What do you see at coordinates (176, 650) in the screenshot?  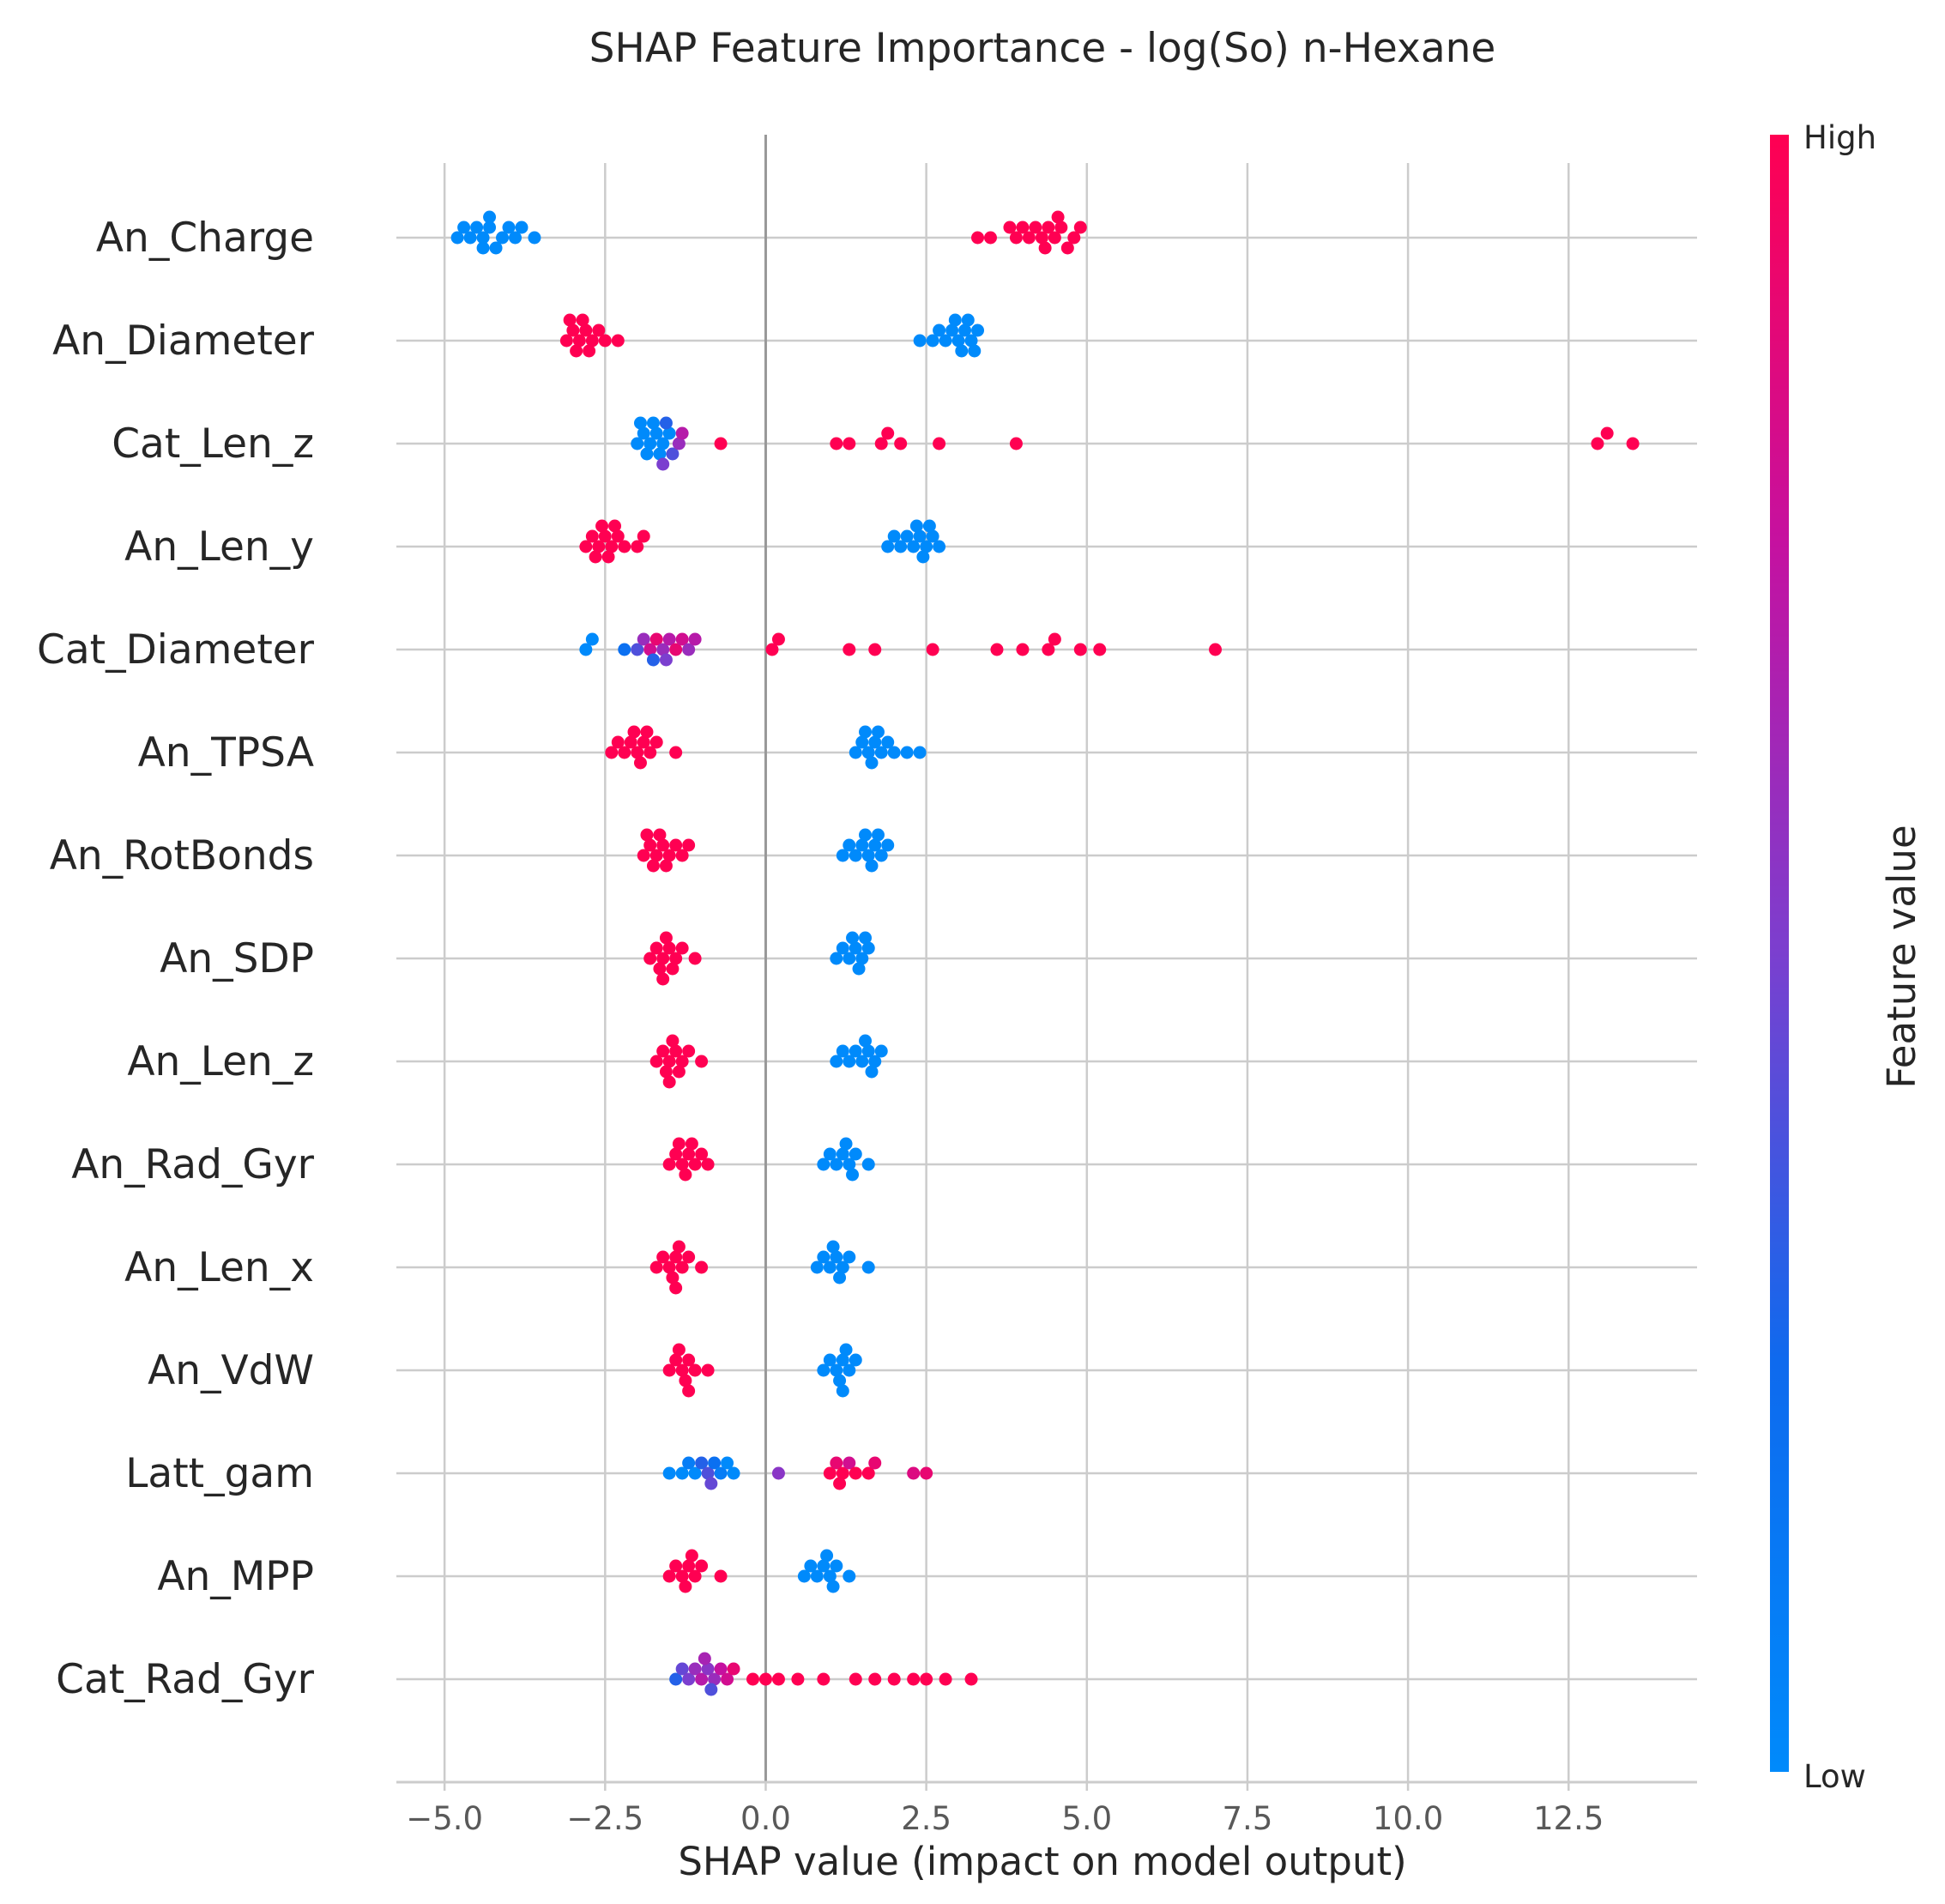 I see `feature-label: Cat_Diameter` at bounding box center [176, 650].